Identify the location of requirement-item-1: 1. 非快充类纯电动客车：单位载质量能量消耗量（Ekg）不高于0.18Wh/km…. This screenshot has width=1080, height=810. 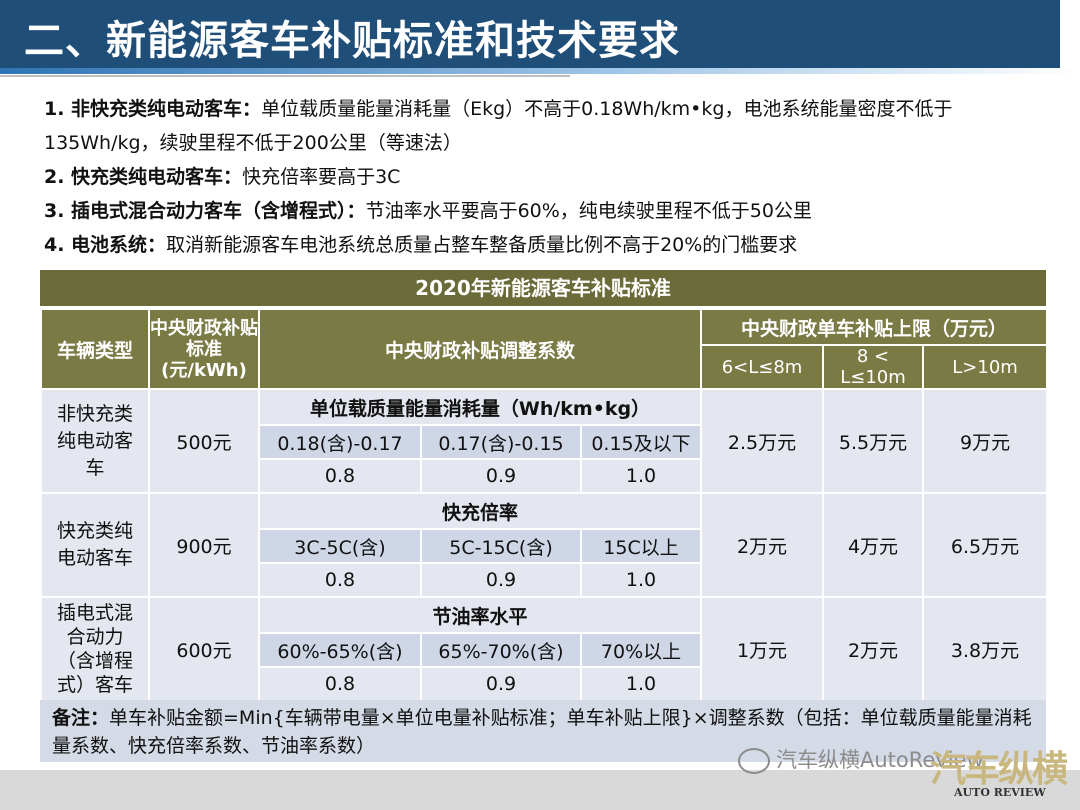
(549, 126).